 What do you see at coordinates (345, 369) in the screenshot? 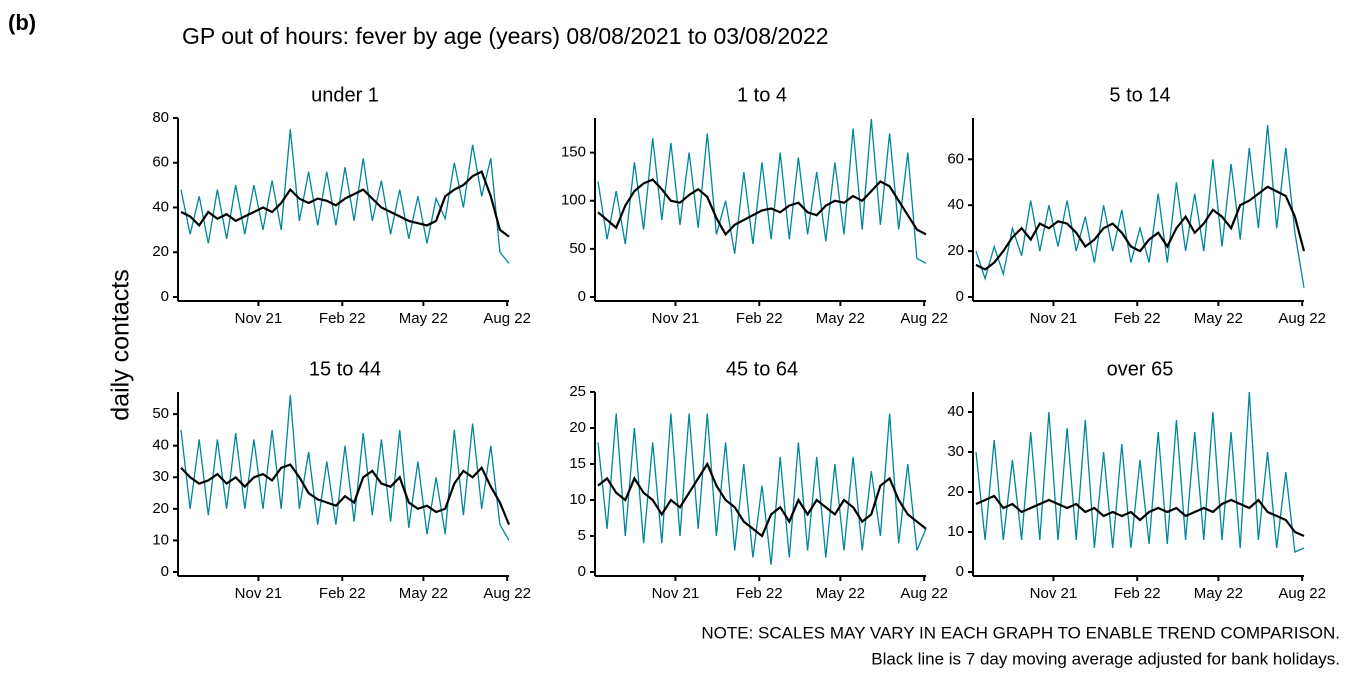
I see `panel-title: 15 to 44` at bounding box center [345, 369].